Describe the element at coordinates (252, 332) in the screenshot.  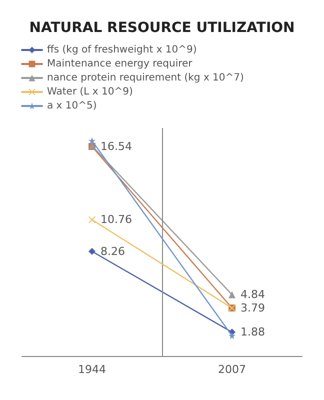
I see `data-label: 1.88` at that location.